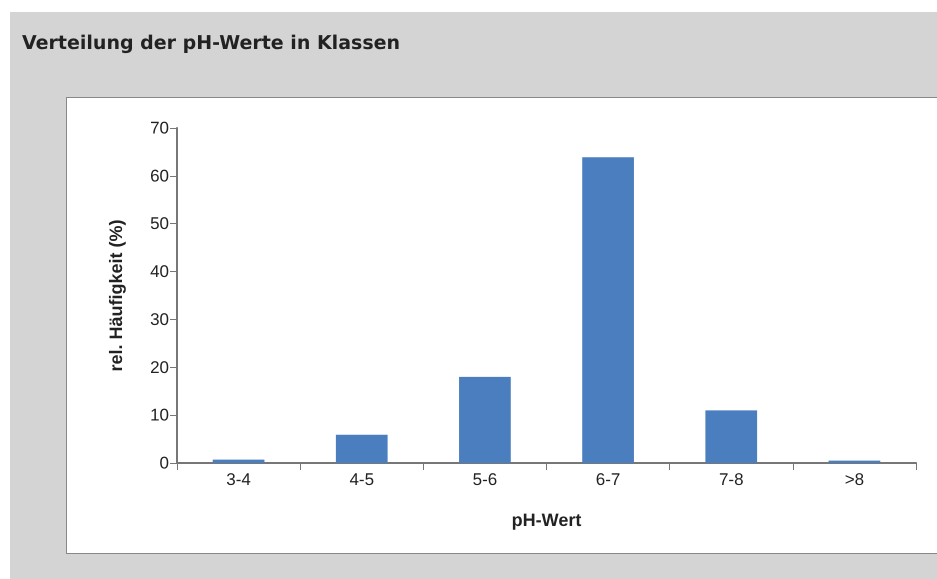 This screenshot has width=937, height=579. Describe the element at coordinates (159, 128) in the screenshot. I see `y-tick-label: 70` at that location.